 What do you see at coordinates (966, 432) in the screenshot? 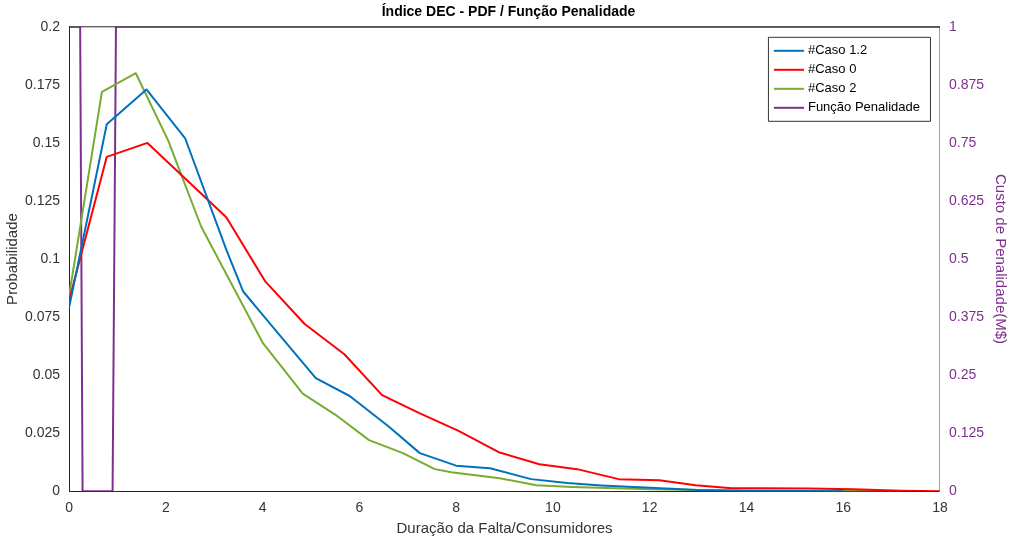
I see `y2-tick-label: 0.125` at bounding box center [966, 432].